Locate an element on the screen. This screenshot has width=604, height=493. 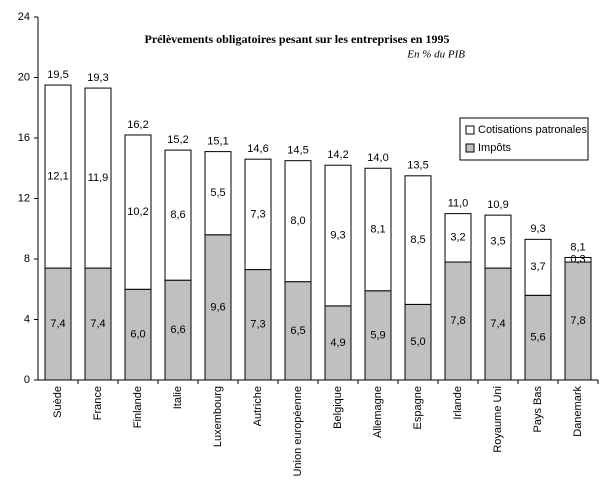
total-label: 14,2 is located at coordinates (337, 155).